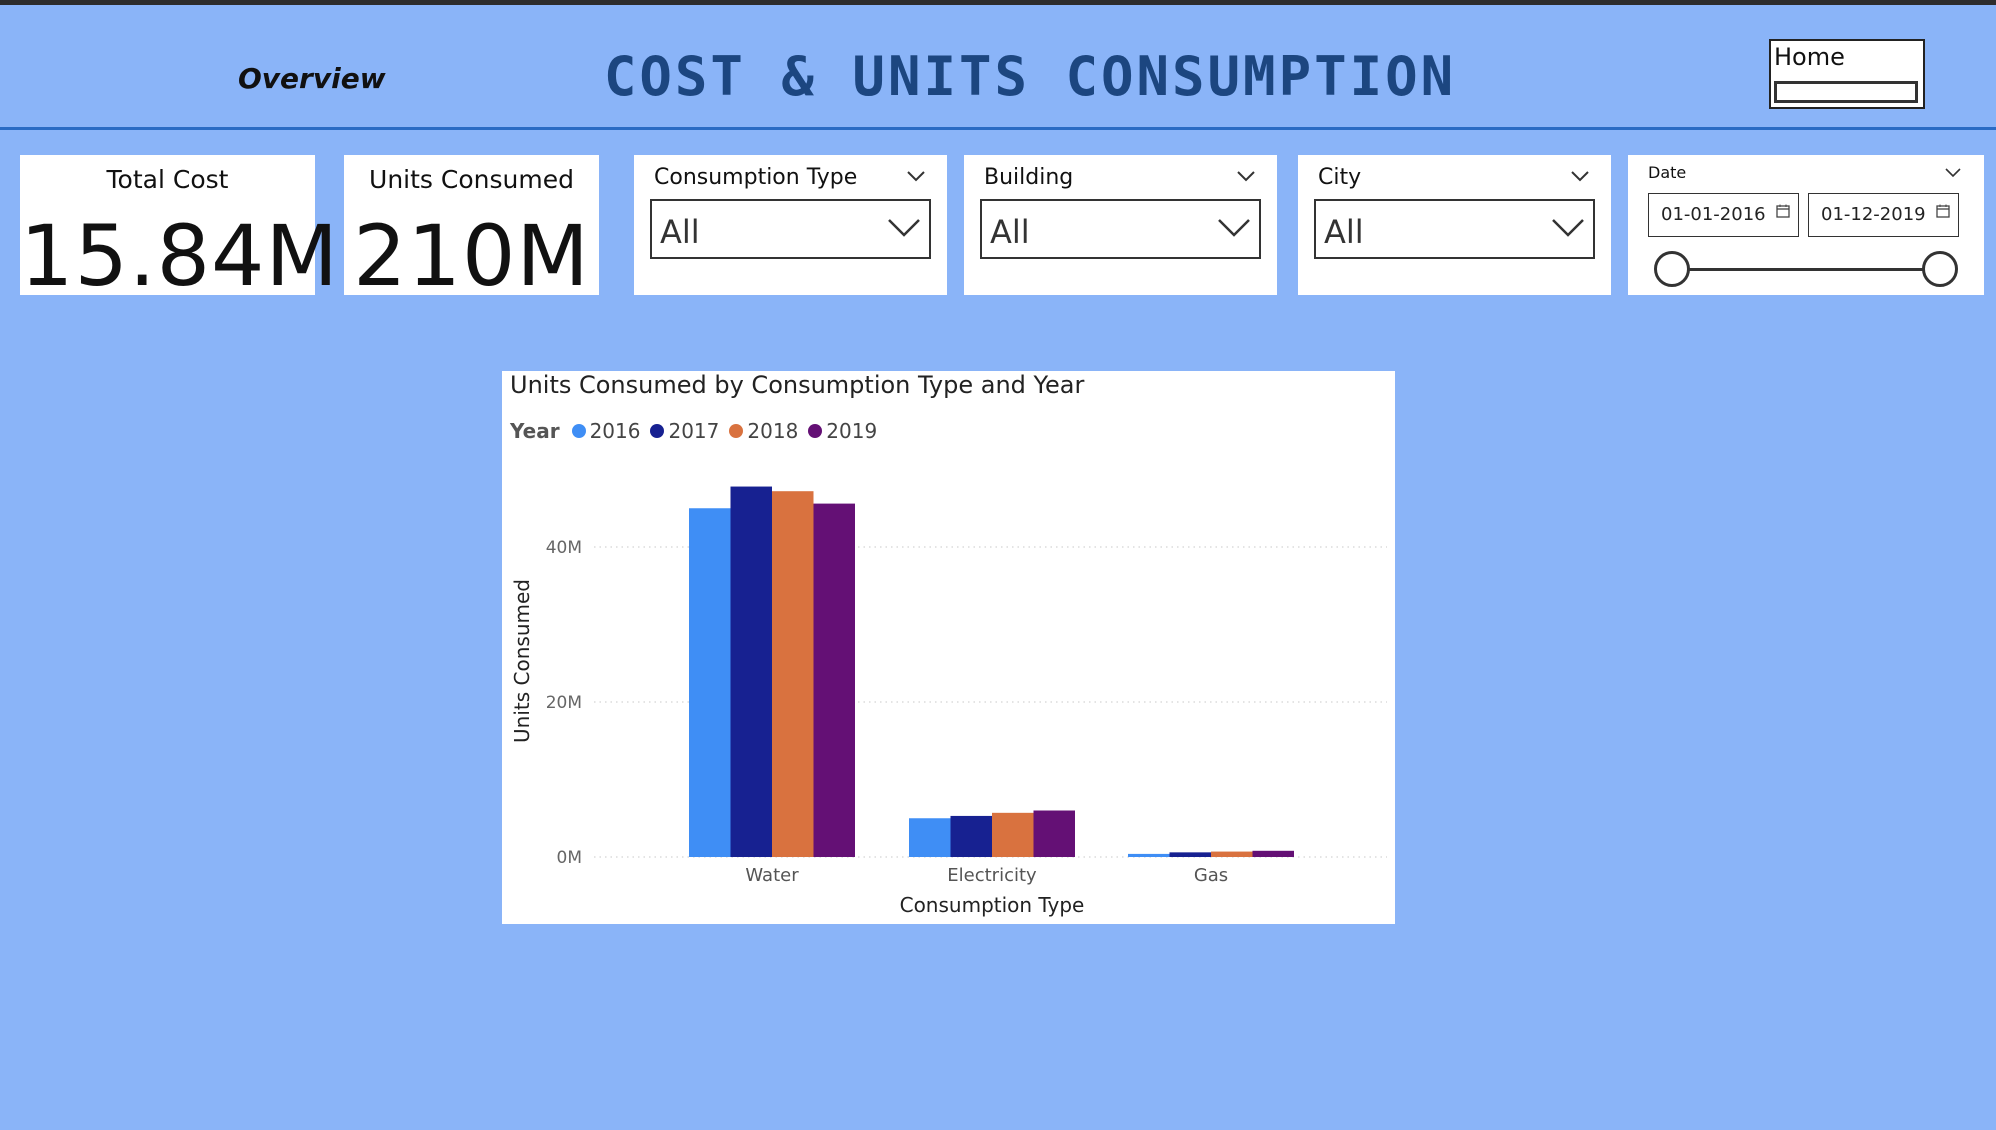  What do you see at coordinates (772, 875) in the screenshot?
I see `x-tick-label: Water` at bounding box center [772, 875].